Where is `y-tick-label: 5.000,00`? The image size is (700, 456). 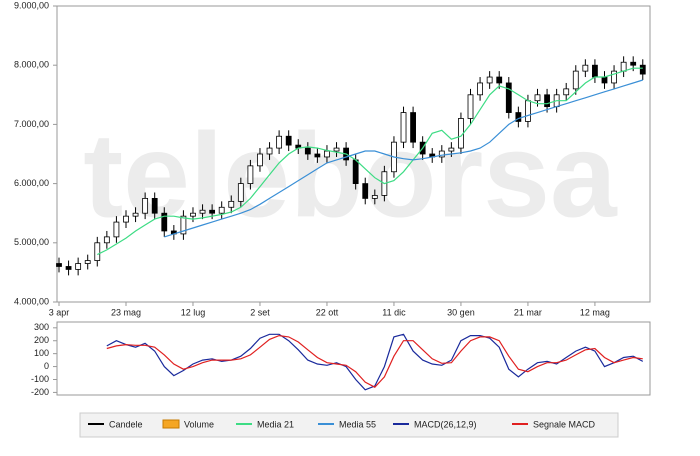
y-tick-label: 5.000,00 is located at coordinates (31, 242).